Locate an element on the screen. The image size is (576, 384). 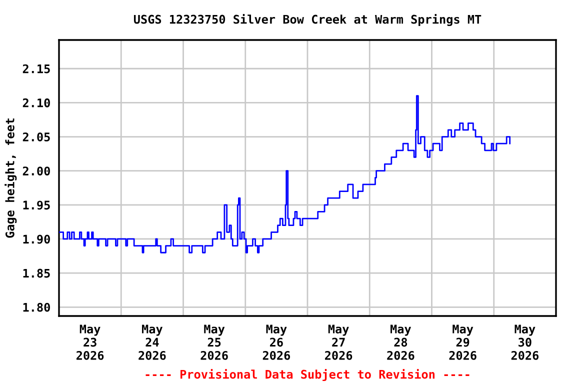
y-tick-label: 2.05 is located at coordinates (36, 137).